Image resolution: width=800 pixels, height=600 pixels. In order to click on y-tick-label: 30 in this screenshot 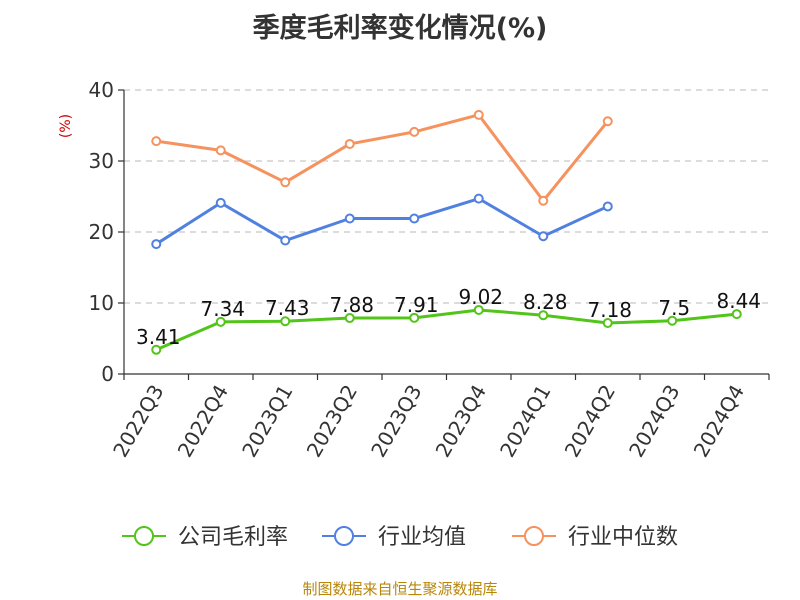, I will do `click(101, 161)`.